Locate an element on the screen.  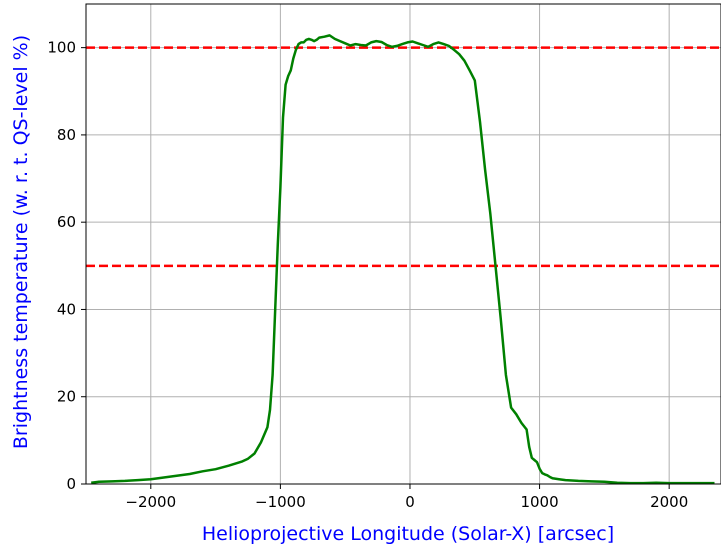
y-tick-label: 100 is located at coordinates (61, 48).